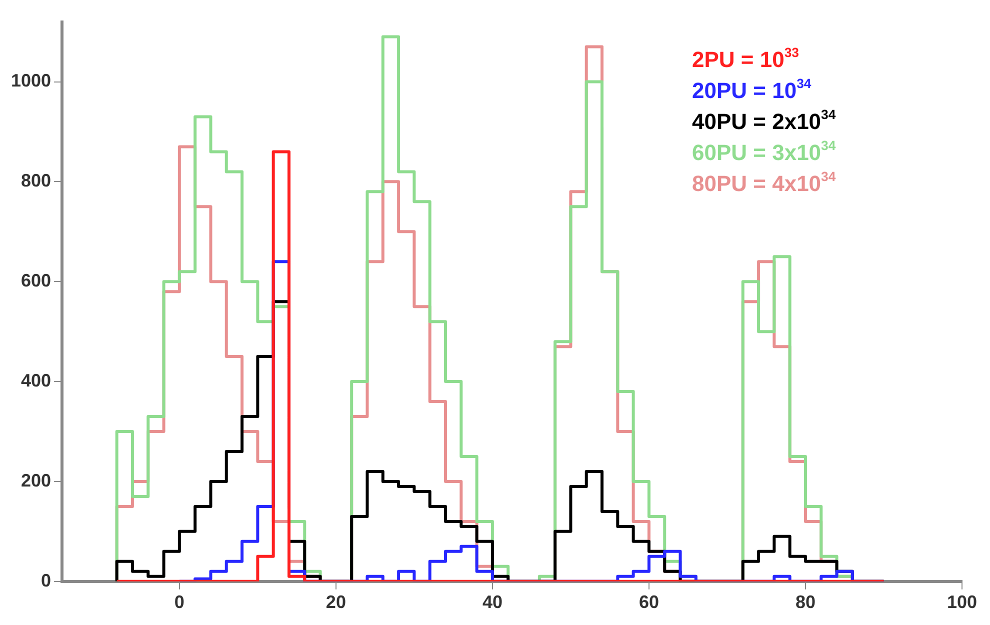 Image resolution: width=990 pixels, height=625 pixels. Describe the element at coordinates (962, 602) in the screenshot. I see `x-tick-label: 100` at that location.